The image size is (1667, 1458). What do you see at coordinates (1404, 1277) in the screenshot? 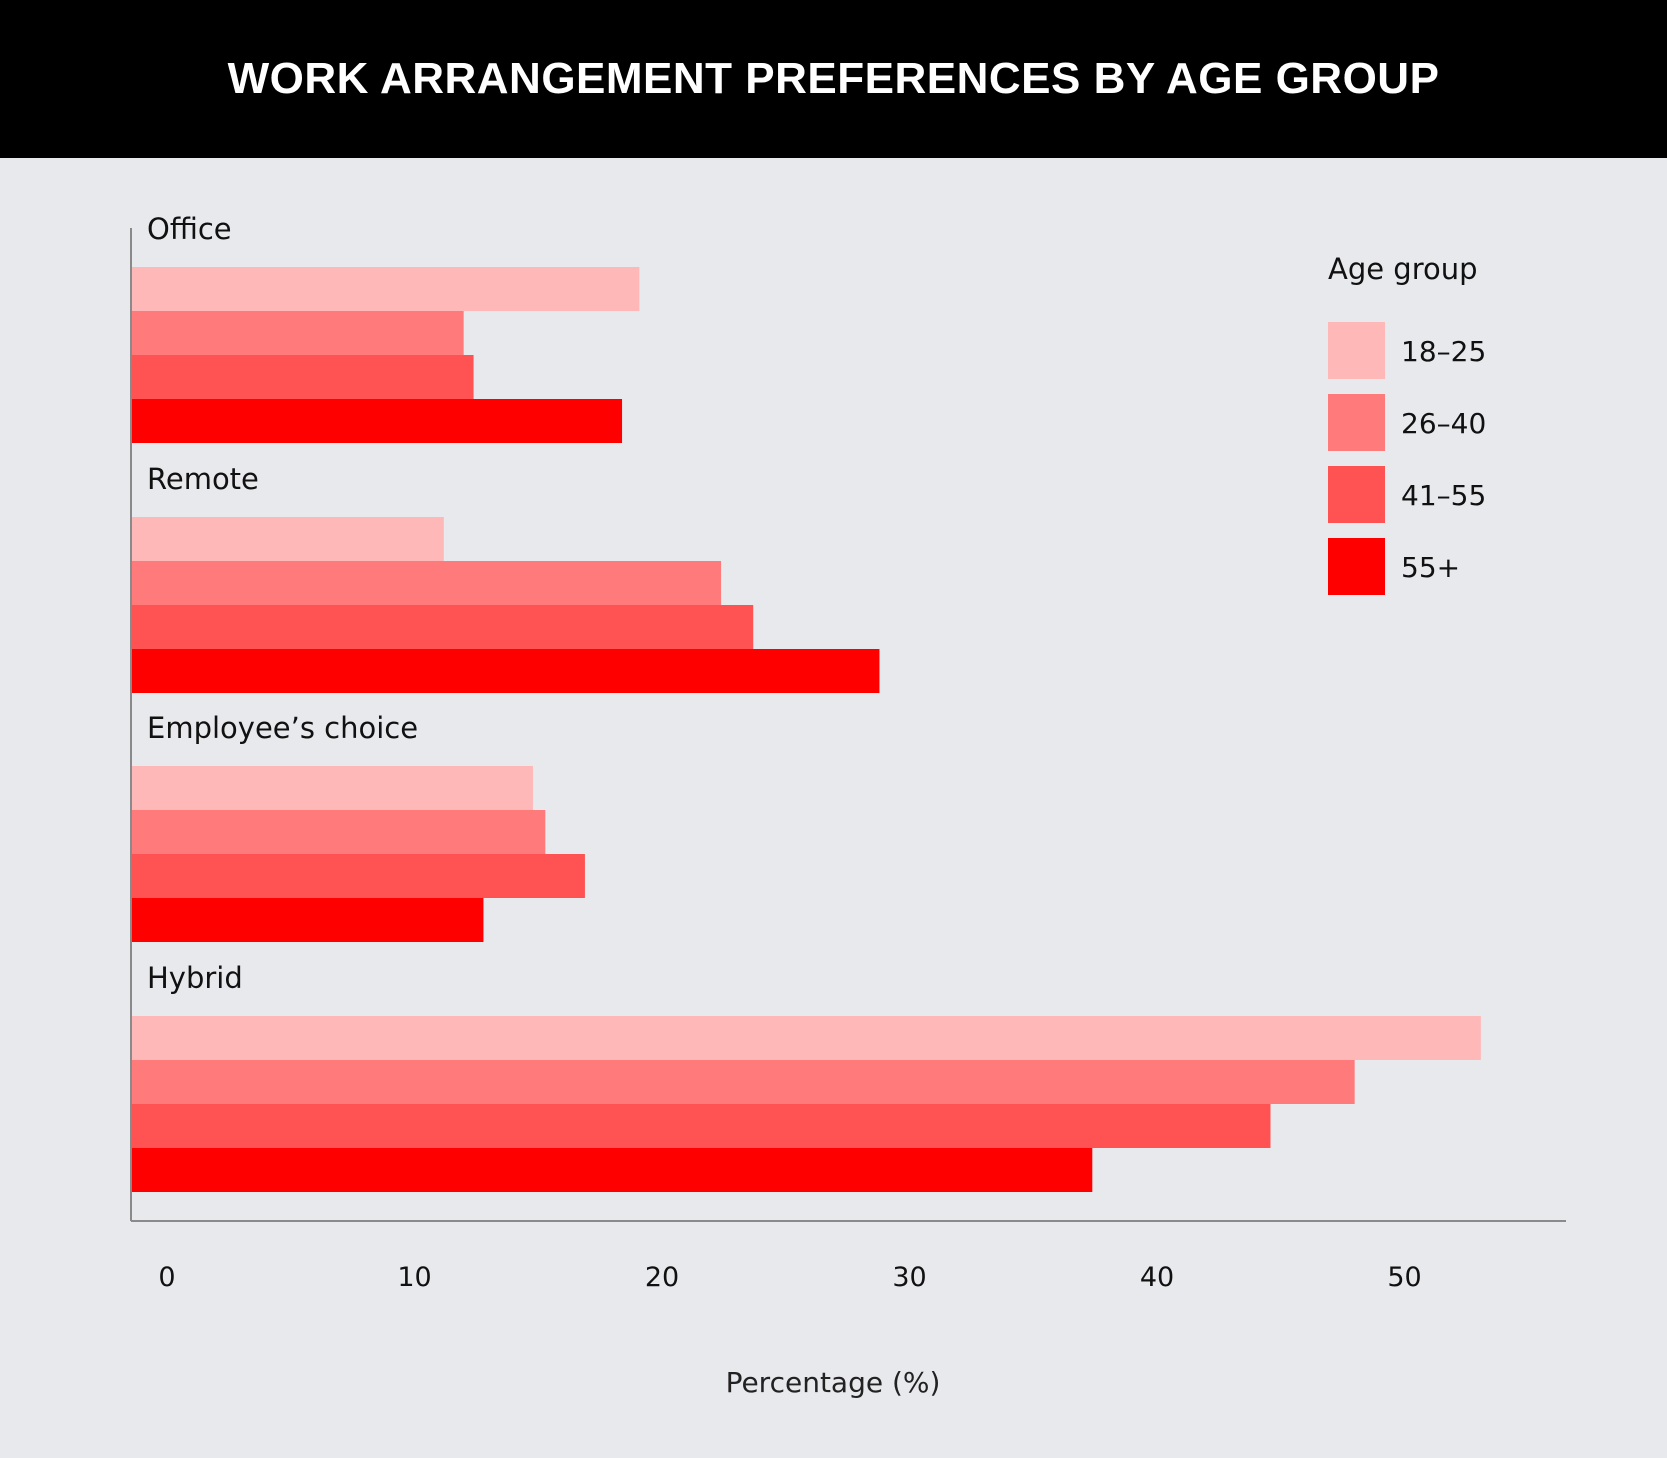
I see `x-tick-label: 50` at bounding box center [1404, 1277].